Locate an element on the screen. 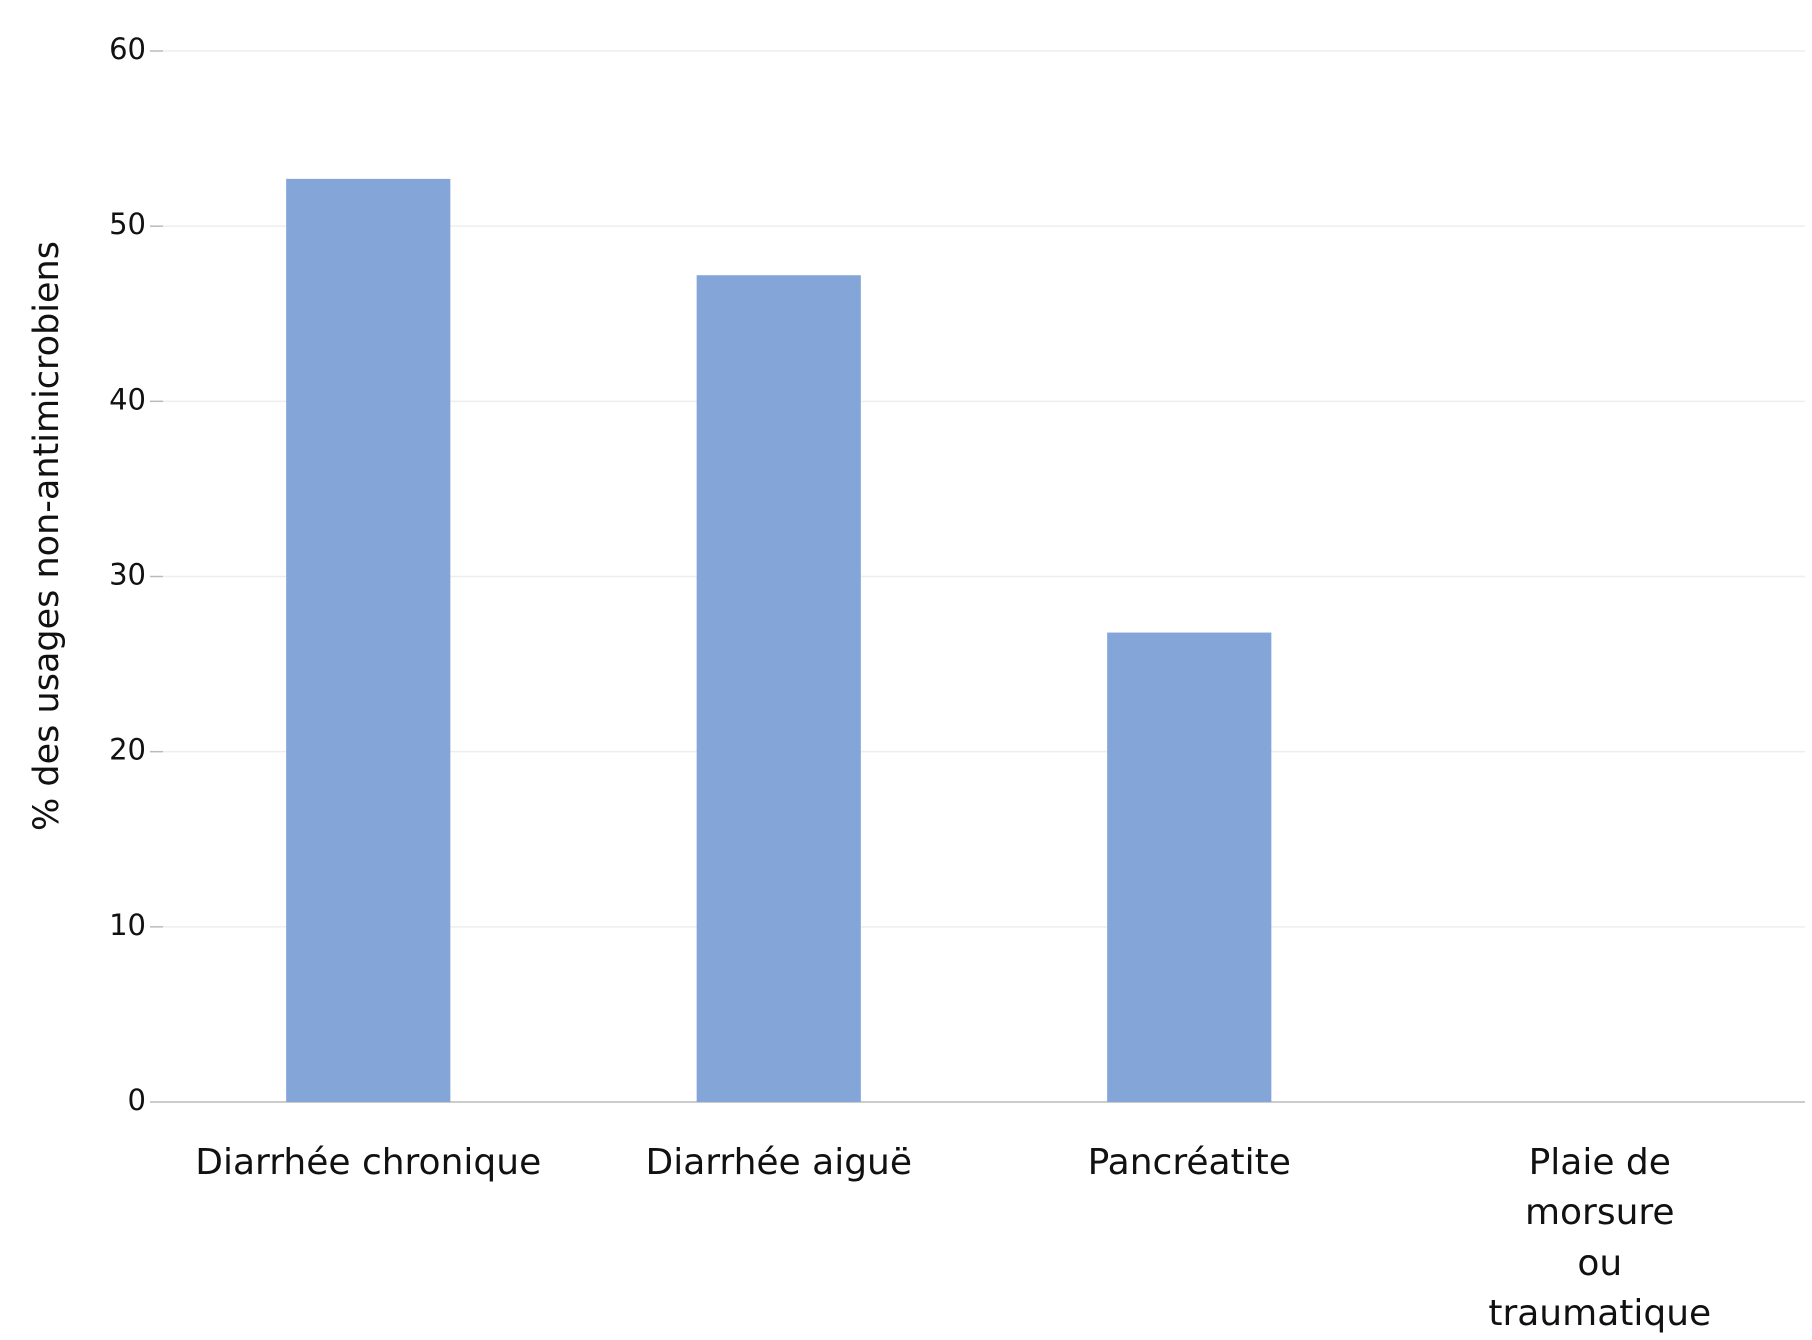 The height and width of the screenshot is (1340, 1812). x-tick-label: Plaie de morsure ou traumatique is located at coordinates (1600, 1238).